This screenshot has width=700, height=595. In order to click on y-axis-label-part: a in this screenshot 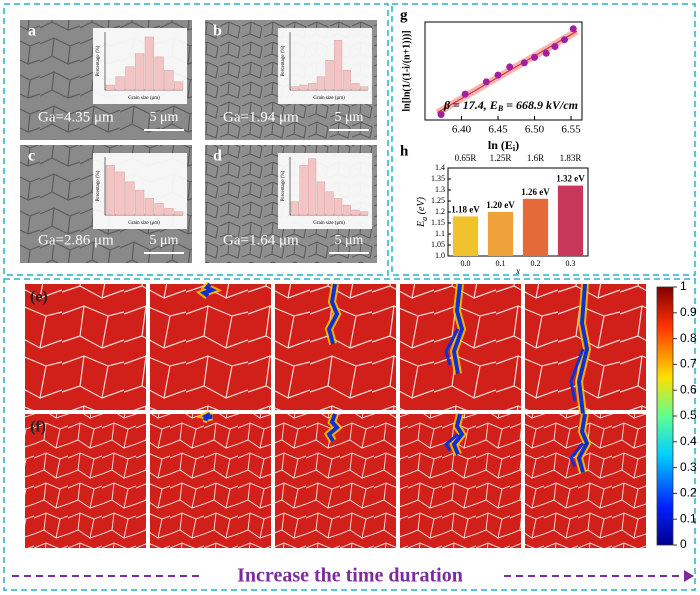, I will do `click(424, 219)`.